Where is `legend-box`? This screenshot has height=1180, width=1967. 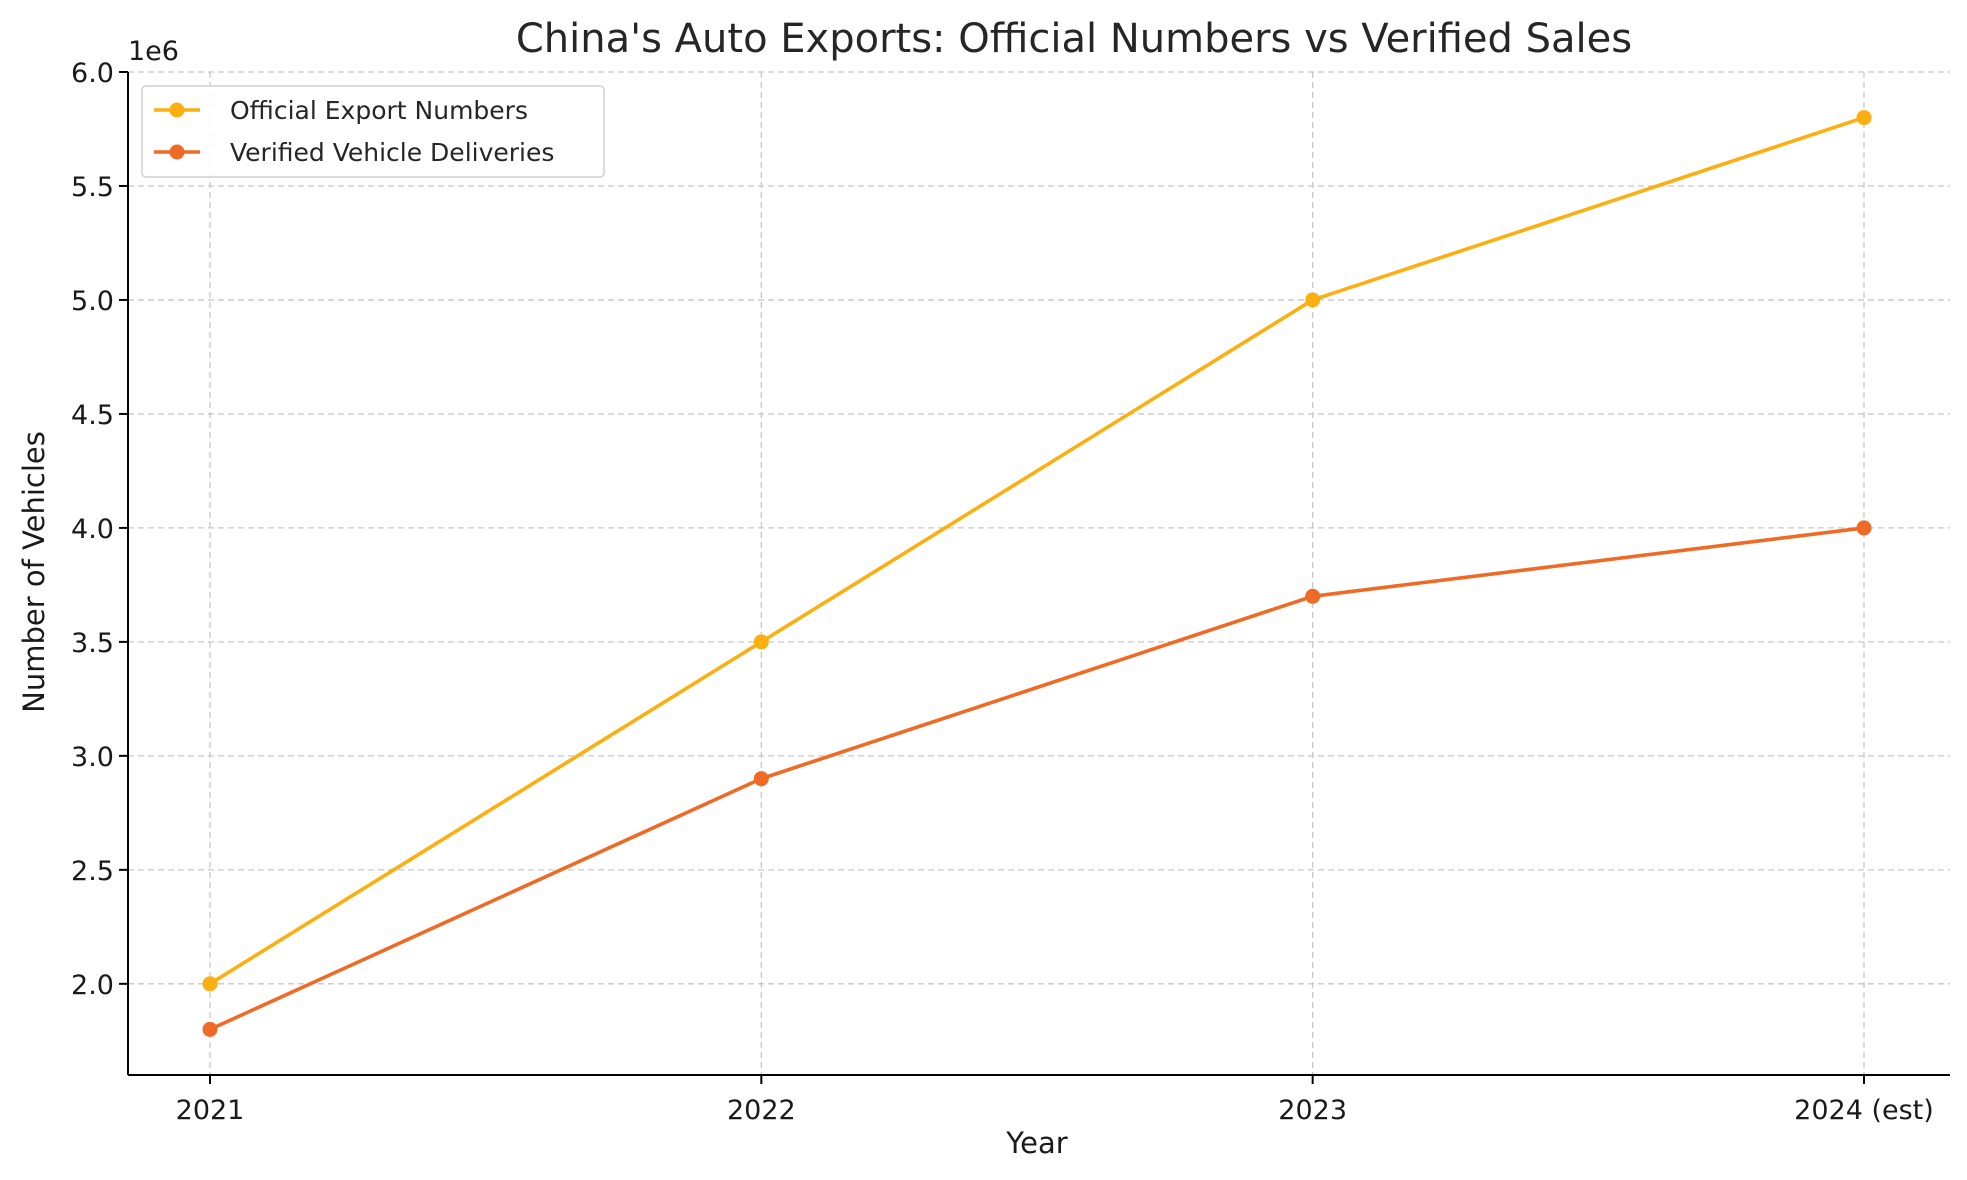 legend-box is located at coordinates (373, 131).